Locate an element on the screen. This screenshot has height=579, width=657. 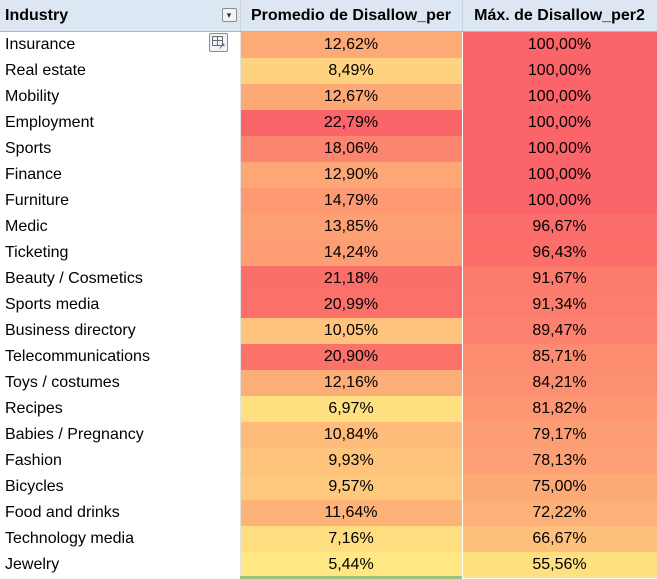
max-cell: 84,21% is located at coordinates (559, 383).